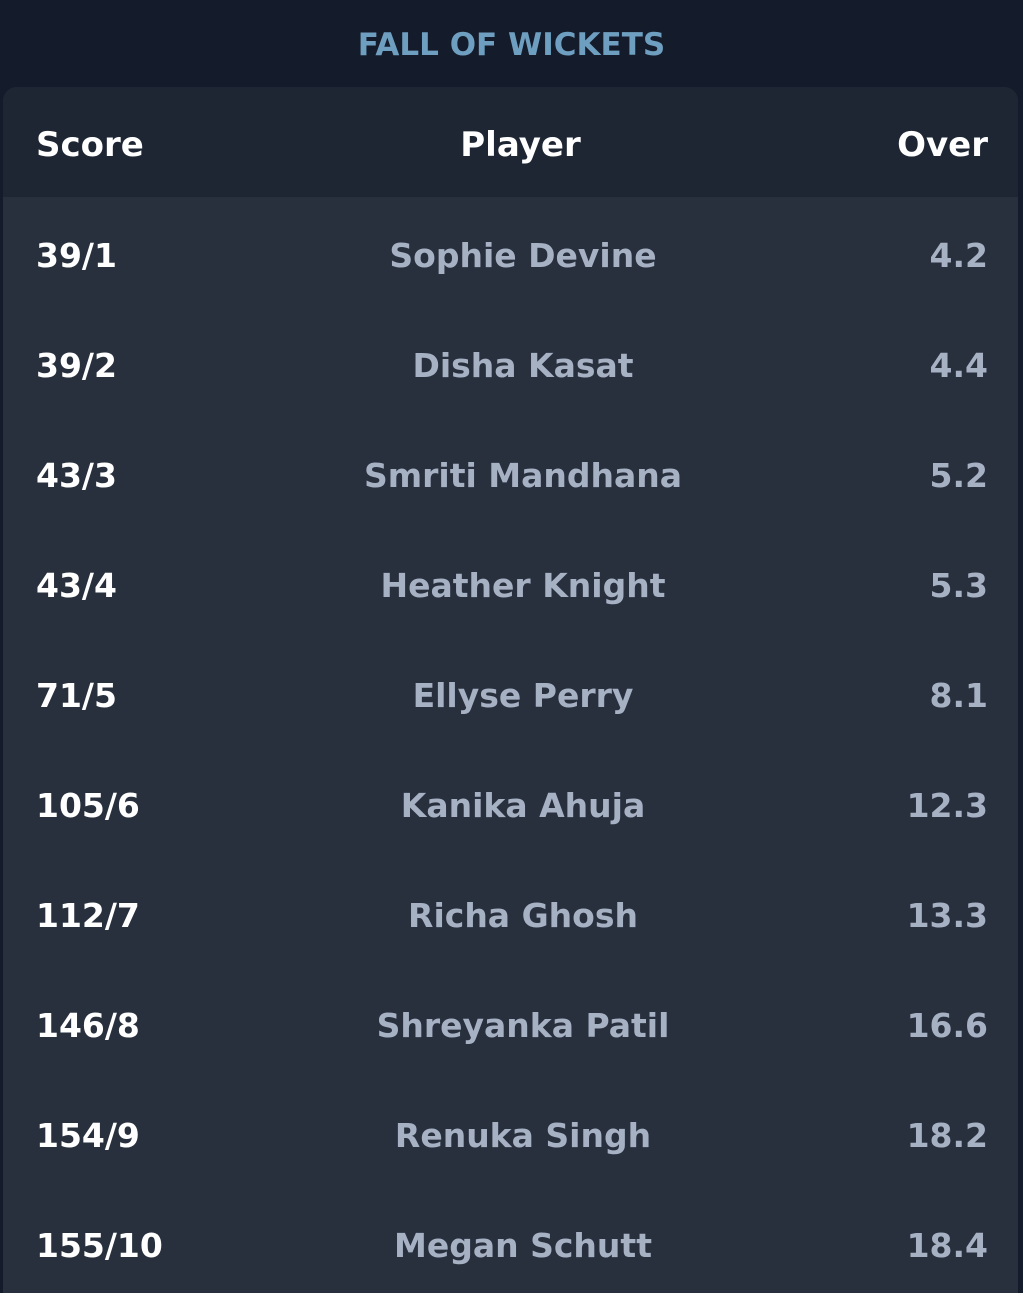 This screenshot has width=1023, height=1293. I want to click on wicket-score: 154/9, so click(88, 1135).